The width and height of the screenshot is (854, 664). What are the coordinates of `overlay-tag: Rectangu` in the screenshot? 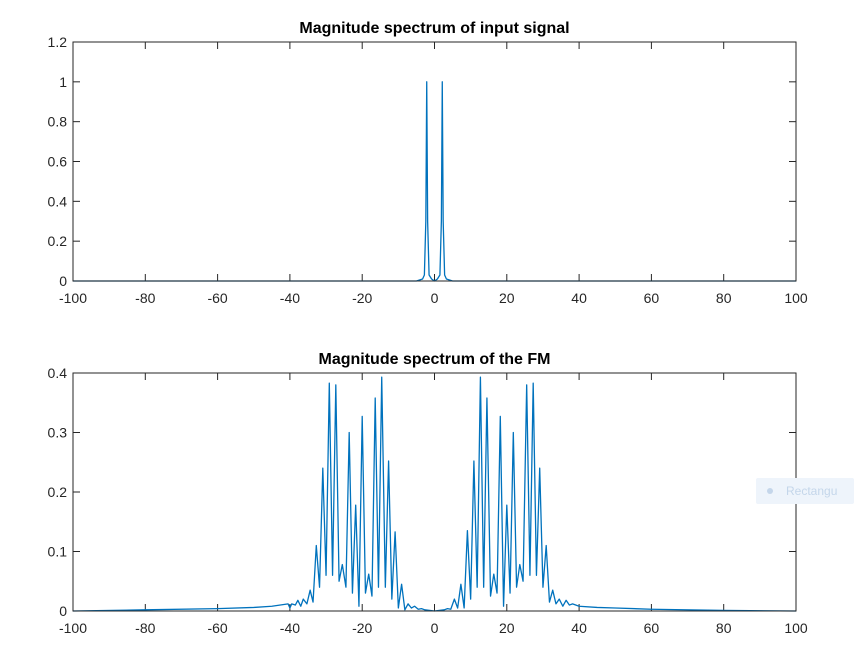 It's located at (805, 491).